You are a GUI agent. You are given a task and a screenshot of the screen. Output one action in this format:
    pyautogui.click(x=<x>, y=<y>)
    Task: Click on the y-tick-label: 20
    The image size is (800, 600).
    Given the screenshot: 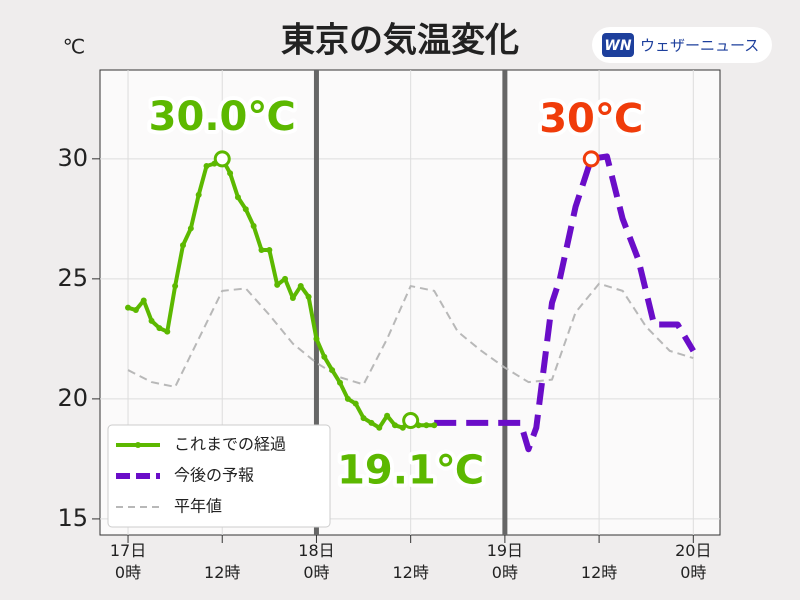 What is the action you would take?
    pyautogui.click(x=72, y=398)
    